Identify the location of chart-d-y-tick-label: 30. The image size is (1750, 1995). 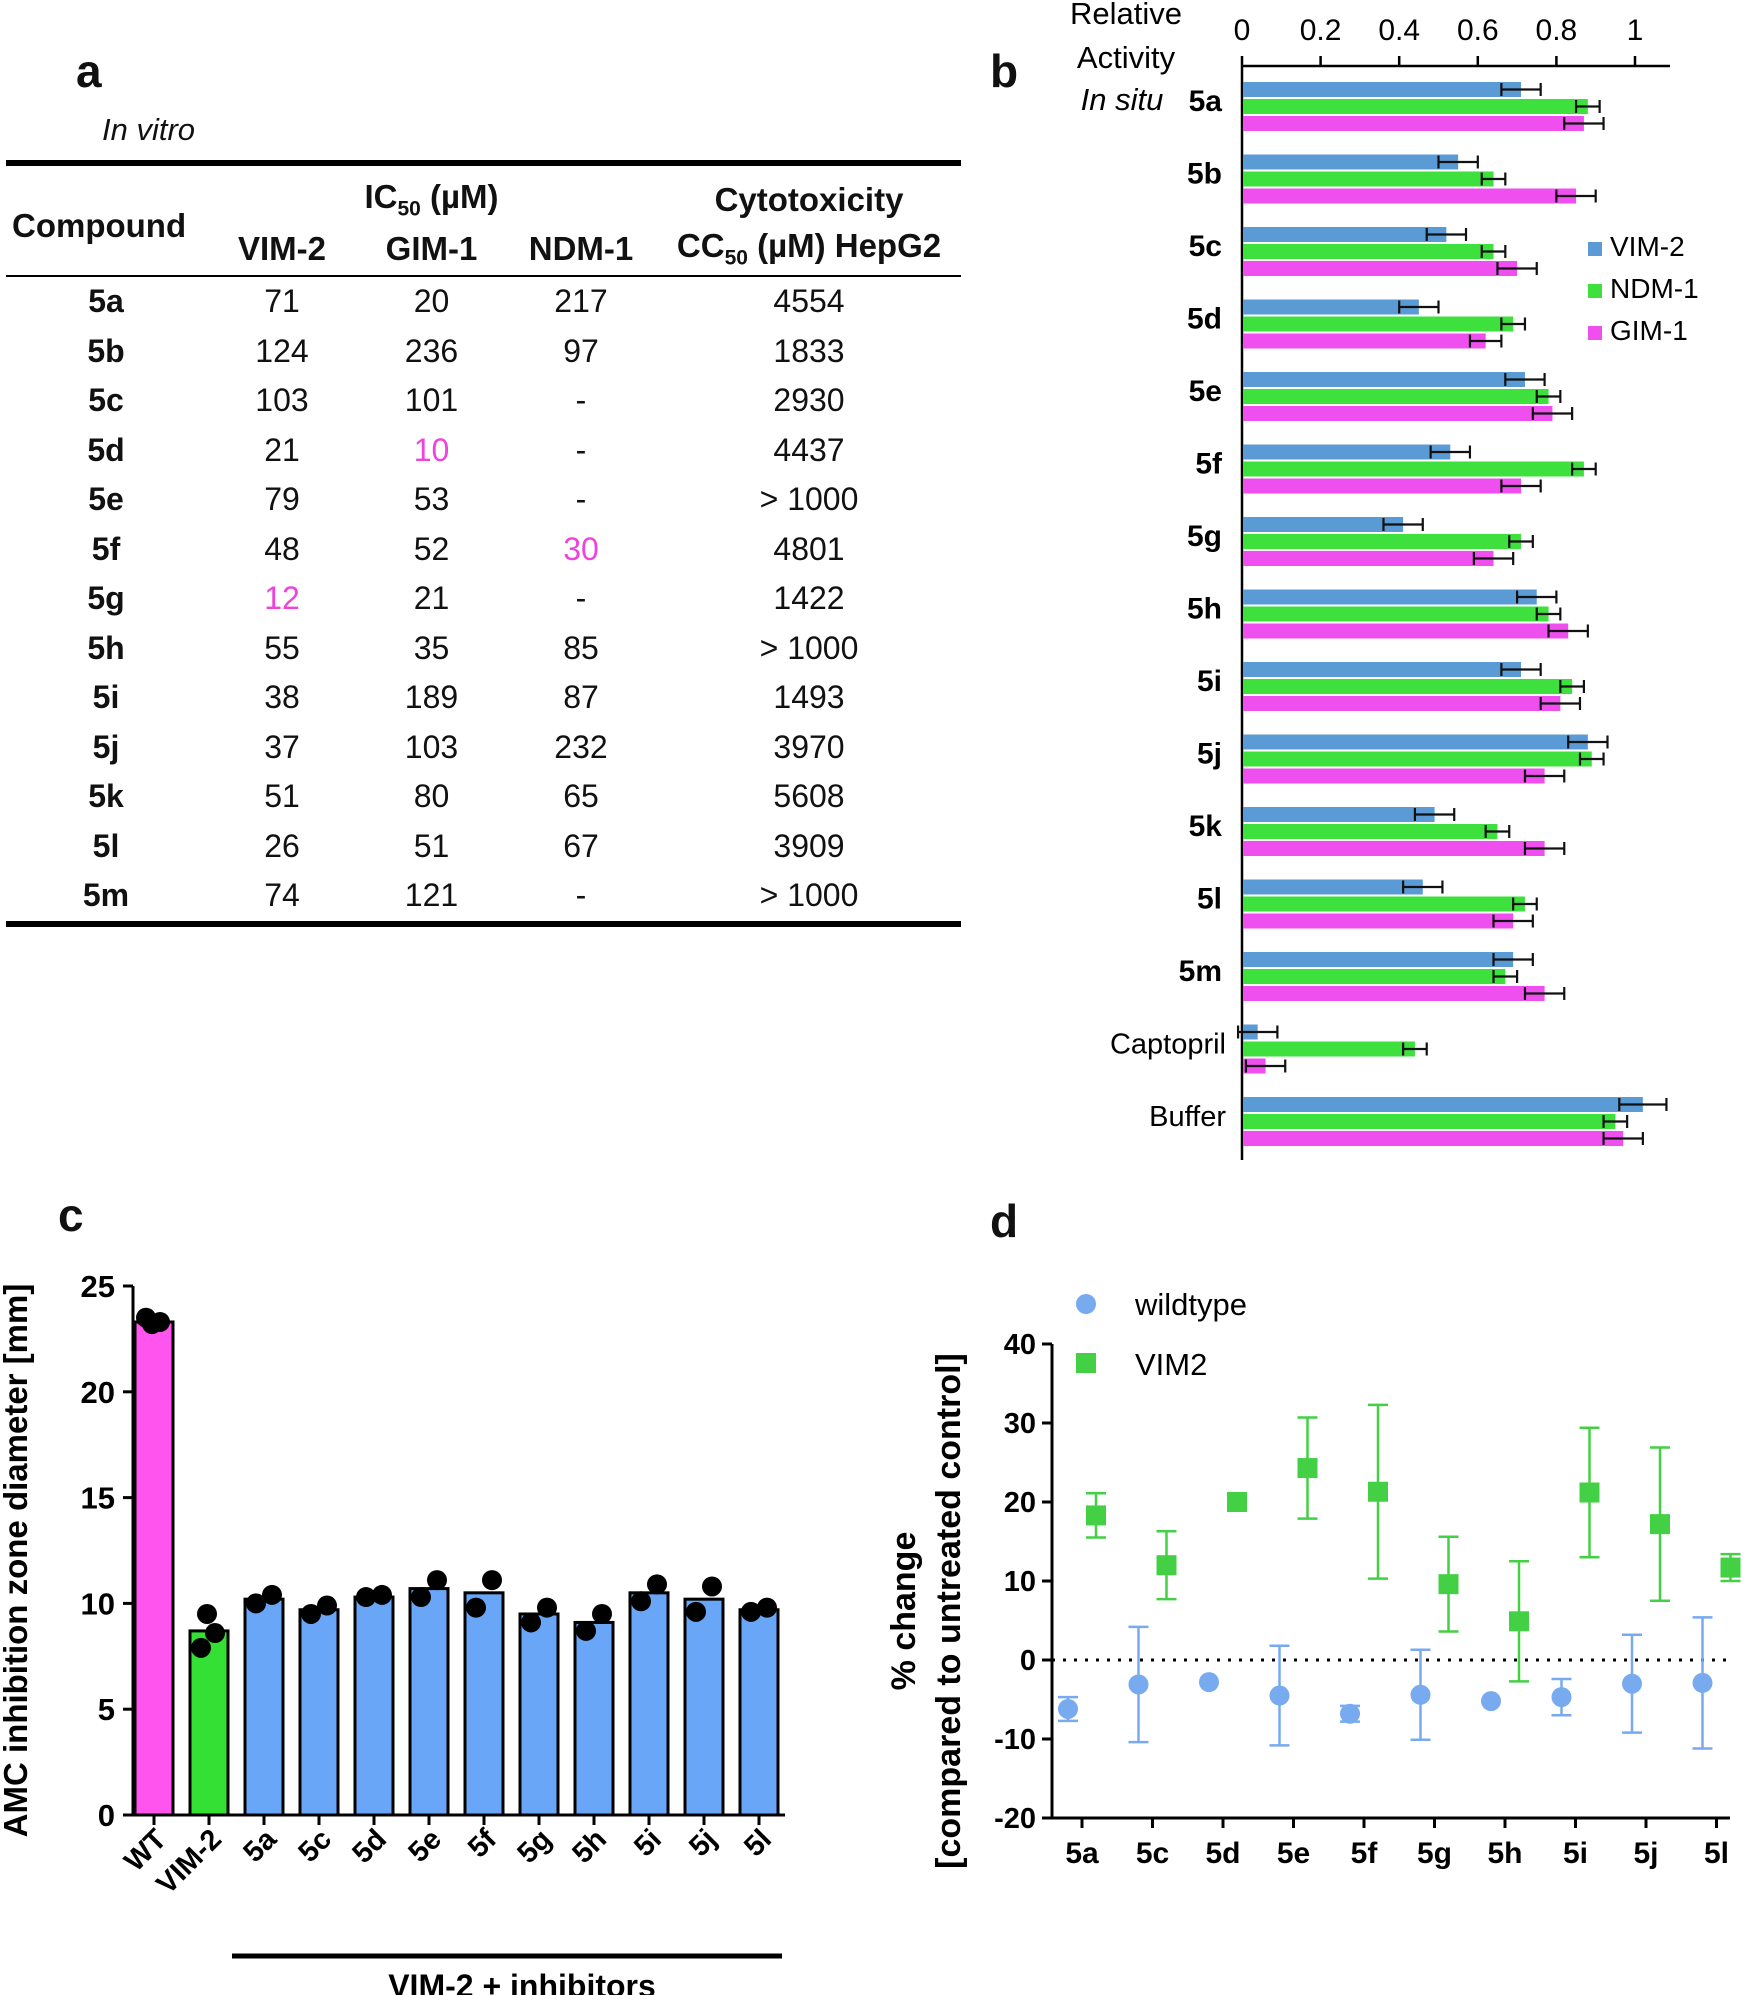
(1020, 1424).